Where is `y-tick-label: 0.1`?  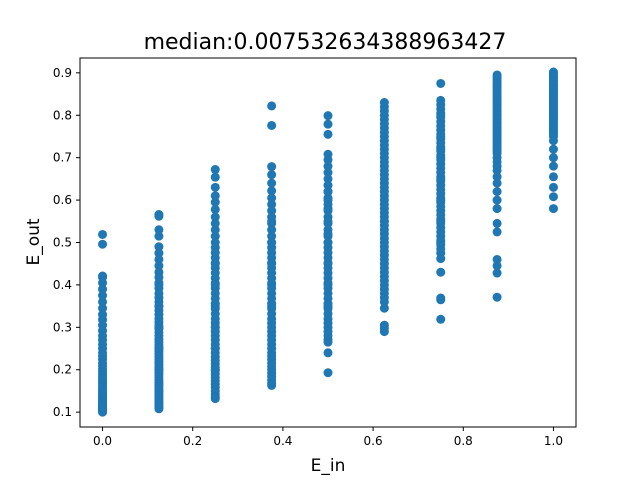 y-tick-label: 0.1 is located at coordinates (62, 412).